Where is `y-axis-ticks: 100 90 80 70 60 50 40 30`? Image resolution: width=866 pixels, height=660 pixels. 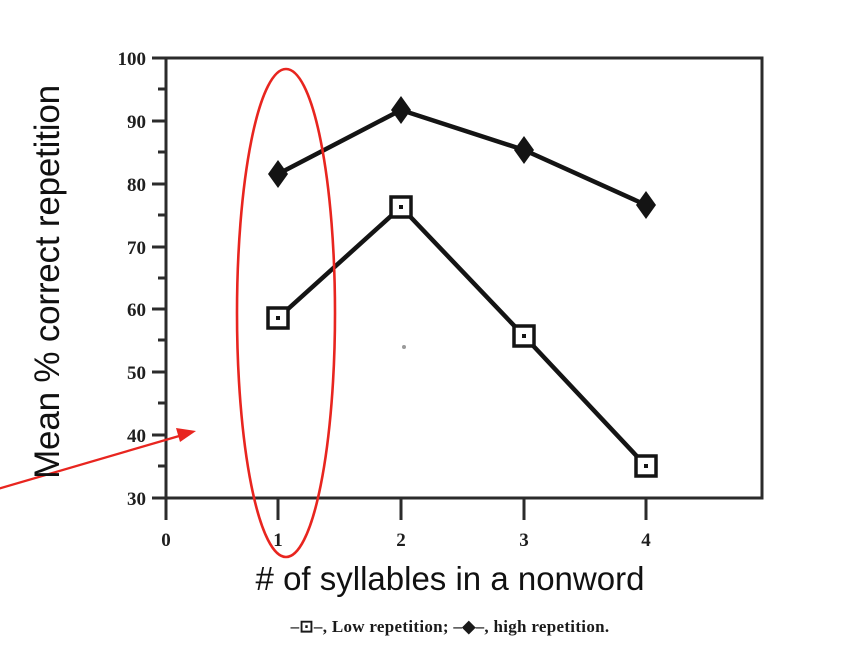 y-axis-ticks: 100 90 80 70 60 50 40 30 is located at coordinates (143, 284).